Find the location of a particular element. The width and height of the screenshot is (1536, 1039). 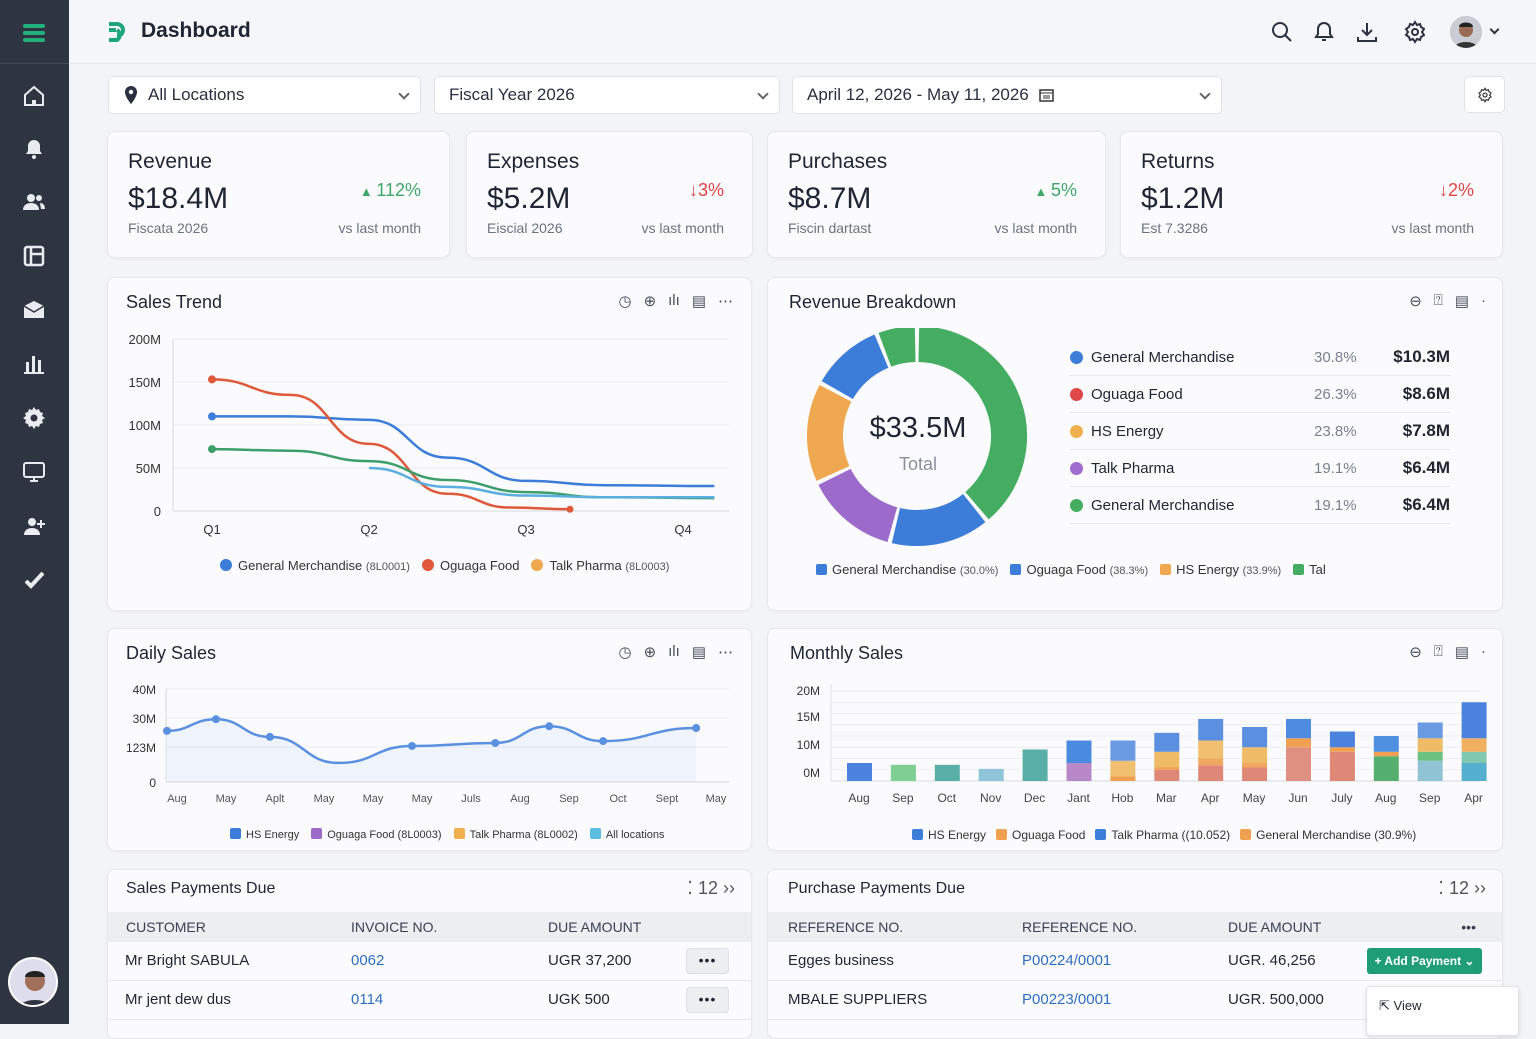

kpi-delta: ▲ 112% is located at coordinates (390, 190).